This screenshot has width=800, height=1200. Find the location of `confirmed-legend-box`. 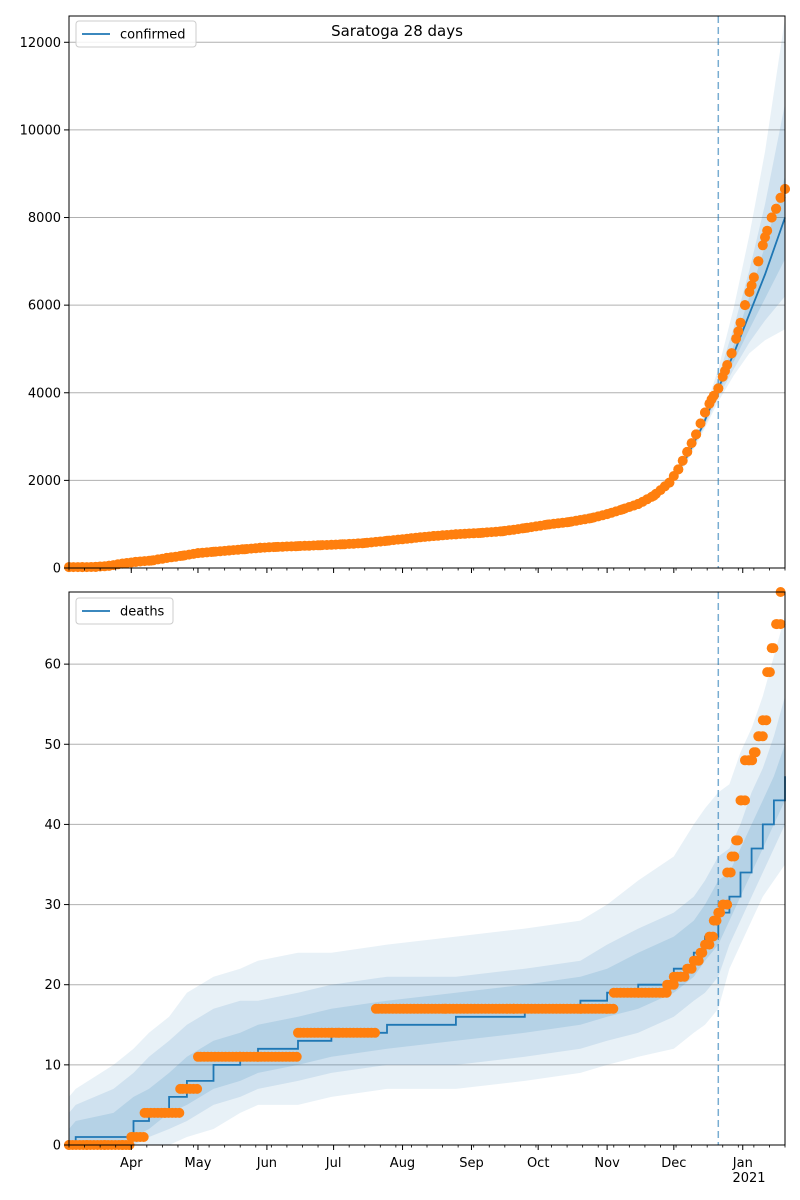

confirmed-legend-box is located at coordinates (136, 34).